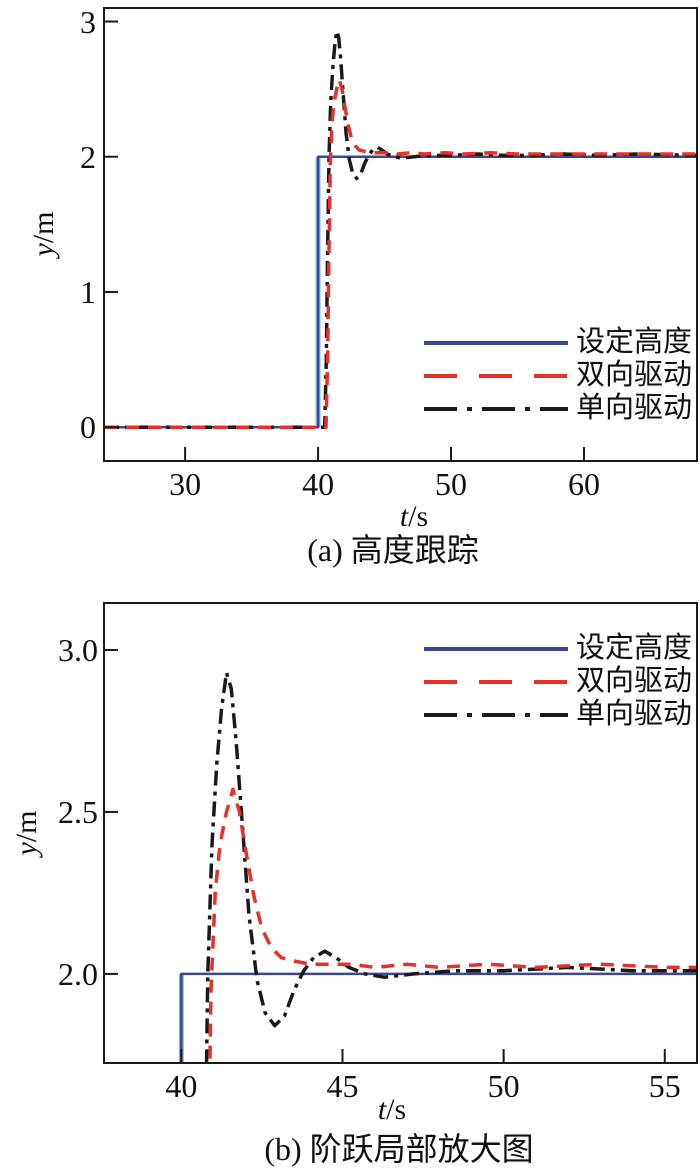 This screenshot has width=700, height=1170. Describe the element at coordinates (583, 484) in the screenshot. I see `x-tick-label: 60` at that location.